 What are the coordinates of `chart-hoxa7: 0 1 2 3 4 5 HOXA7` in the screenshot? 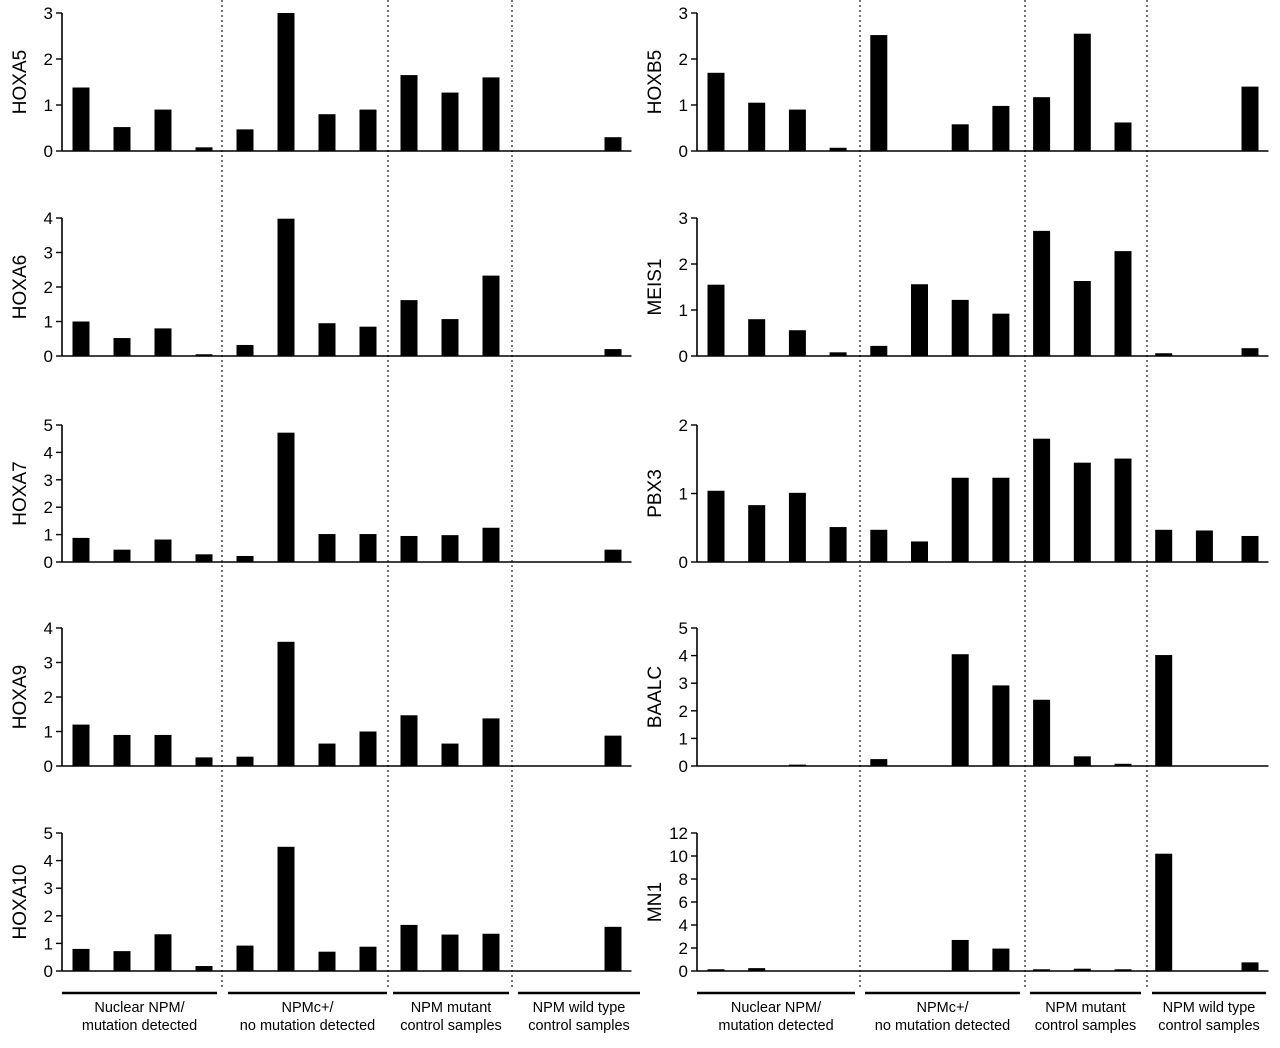 It's located at (321, 494).